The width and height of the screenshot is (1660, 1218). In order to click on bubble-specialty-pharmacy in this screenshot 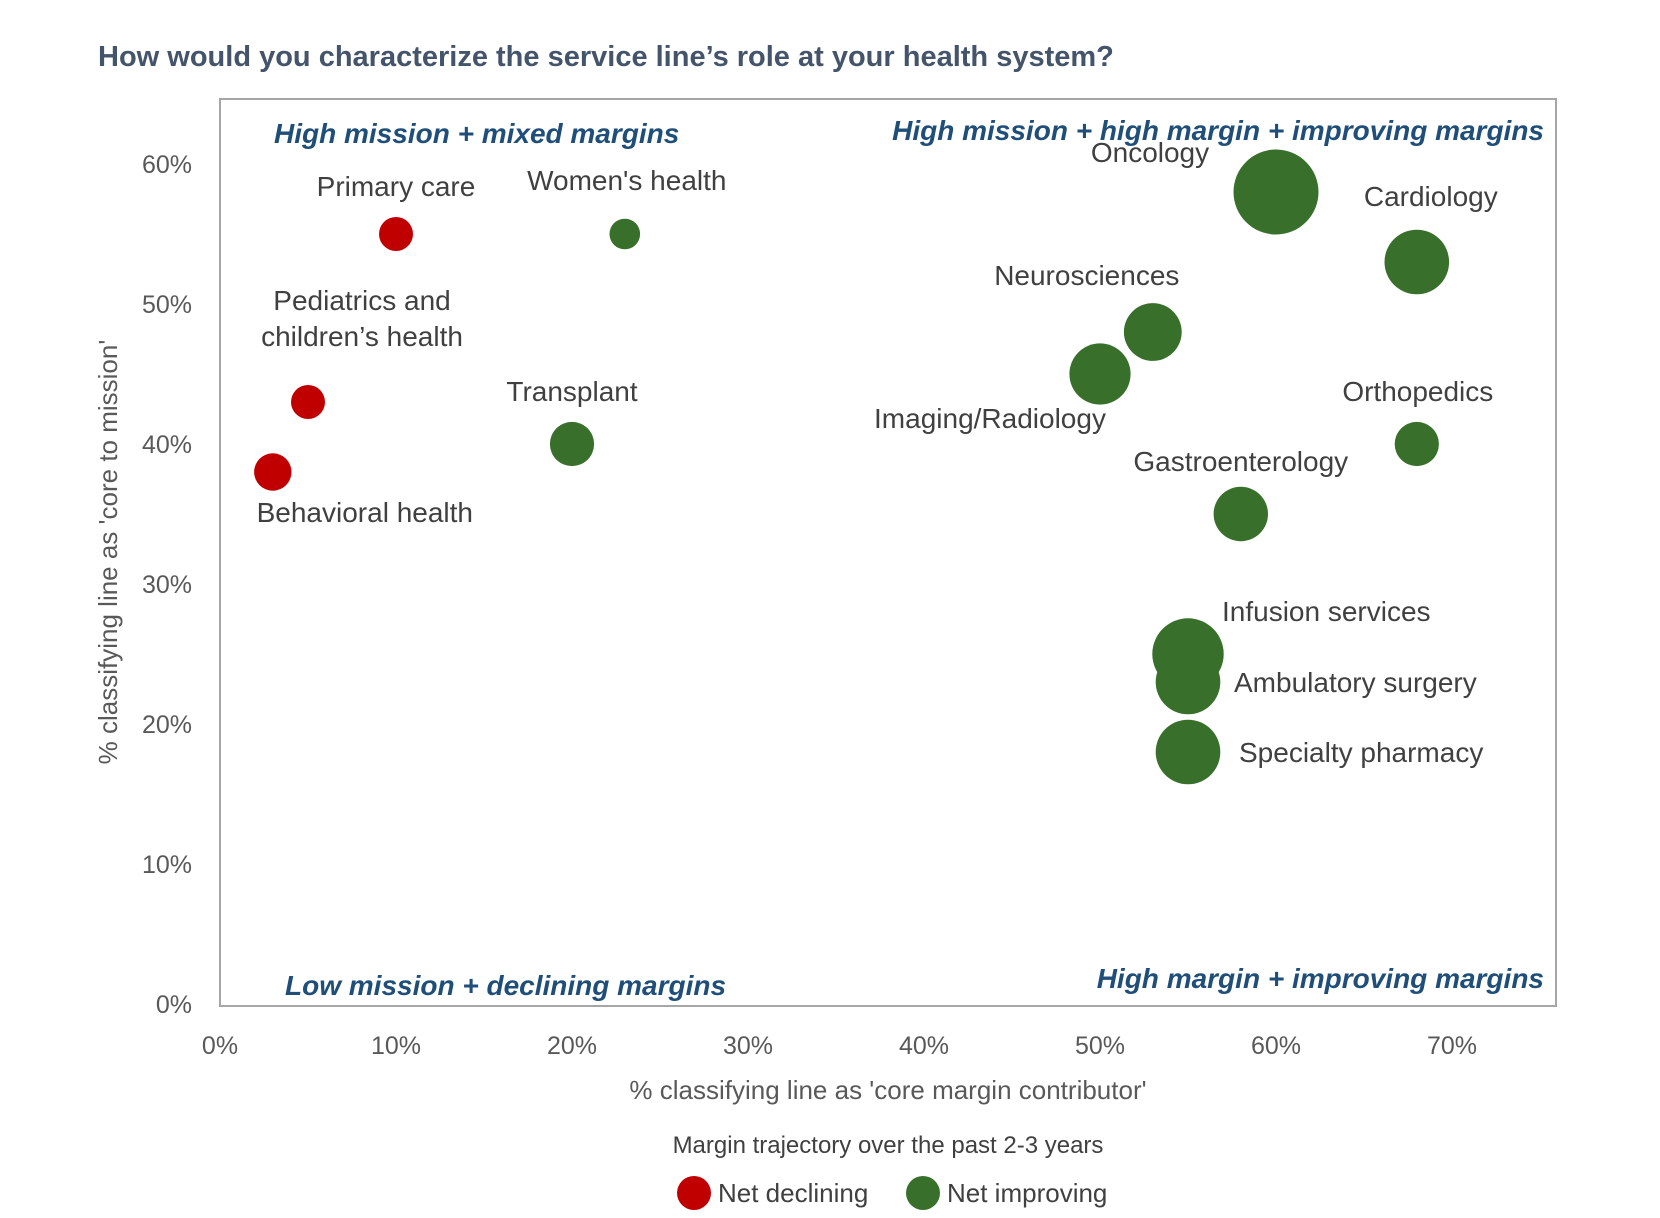, I will do `click(1188, 752)`.